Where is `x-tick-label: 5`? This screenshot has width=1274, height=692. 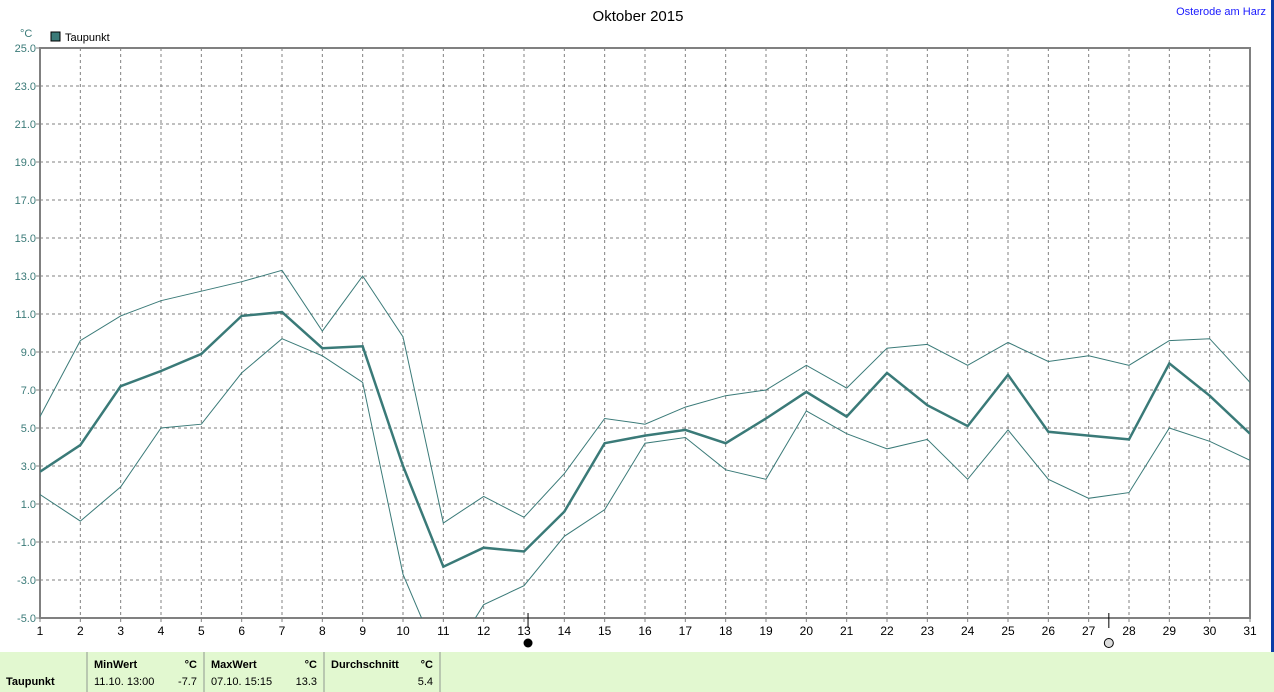 x-tick-label: 5 is located at coordinates (201, 631).